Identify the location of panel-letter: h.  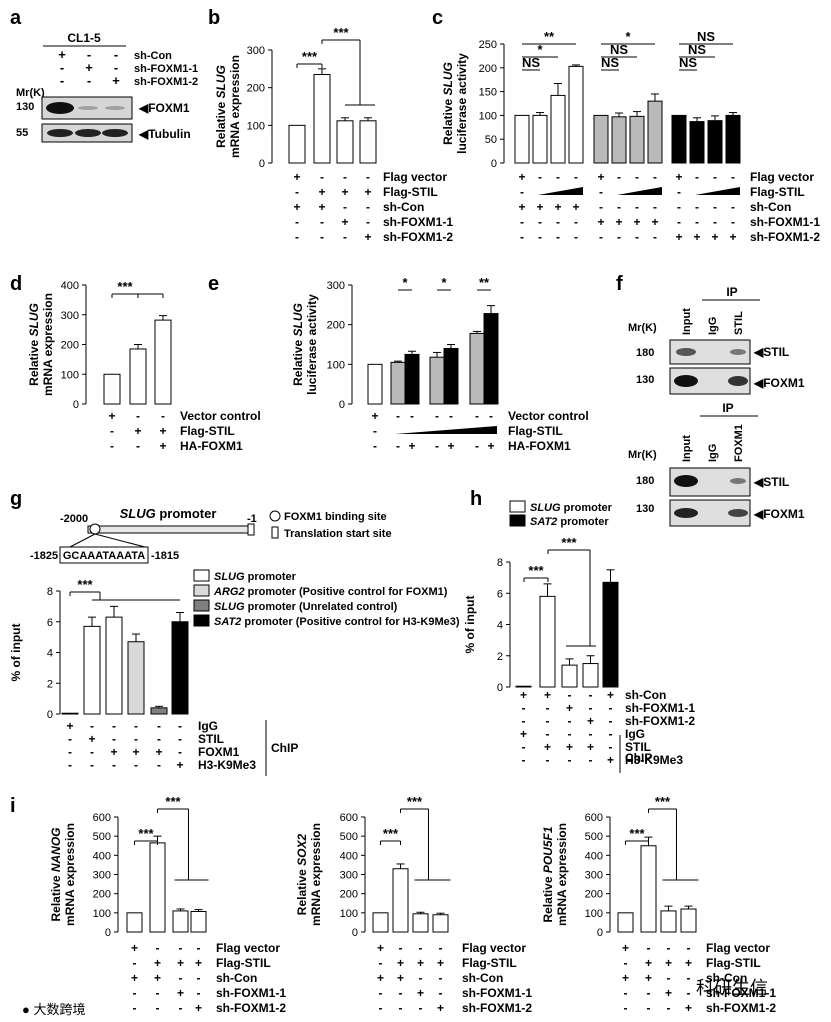
(476, 499).